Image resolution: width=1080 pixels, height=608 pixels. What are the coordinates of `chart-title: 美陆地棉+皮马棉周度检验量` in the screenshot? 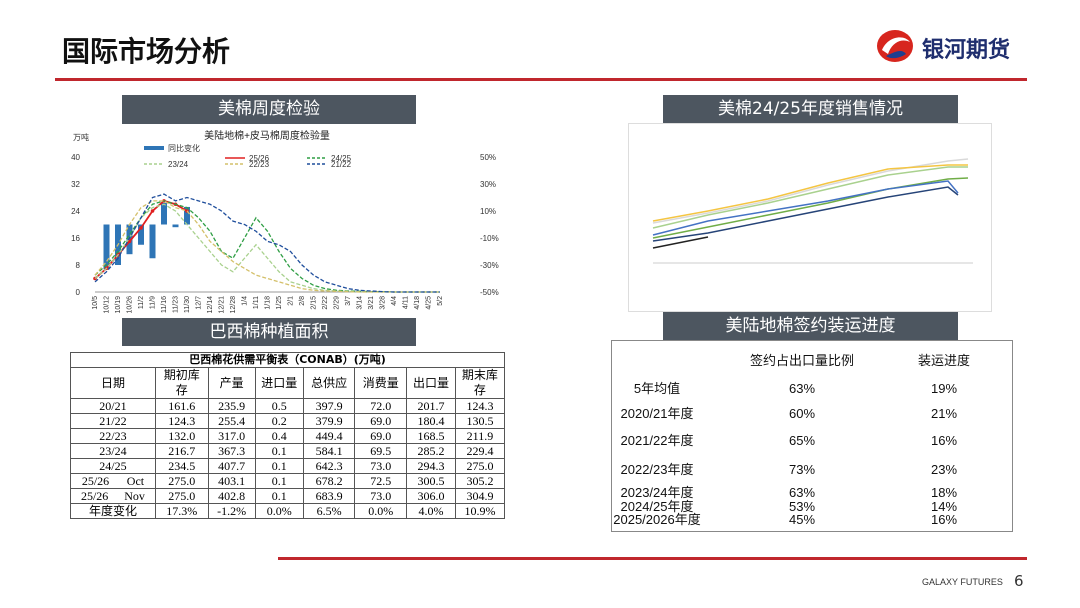 It's located at (267, 135).